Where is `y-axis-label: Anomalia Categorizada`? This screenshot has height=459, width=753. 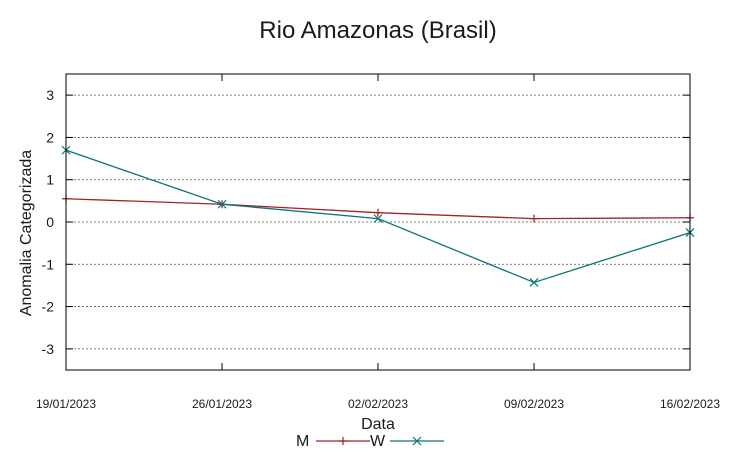
y-axis-label: Anomalia Categorizada is located at coordinates (26, 233).